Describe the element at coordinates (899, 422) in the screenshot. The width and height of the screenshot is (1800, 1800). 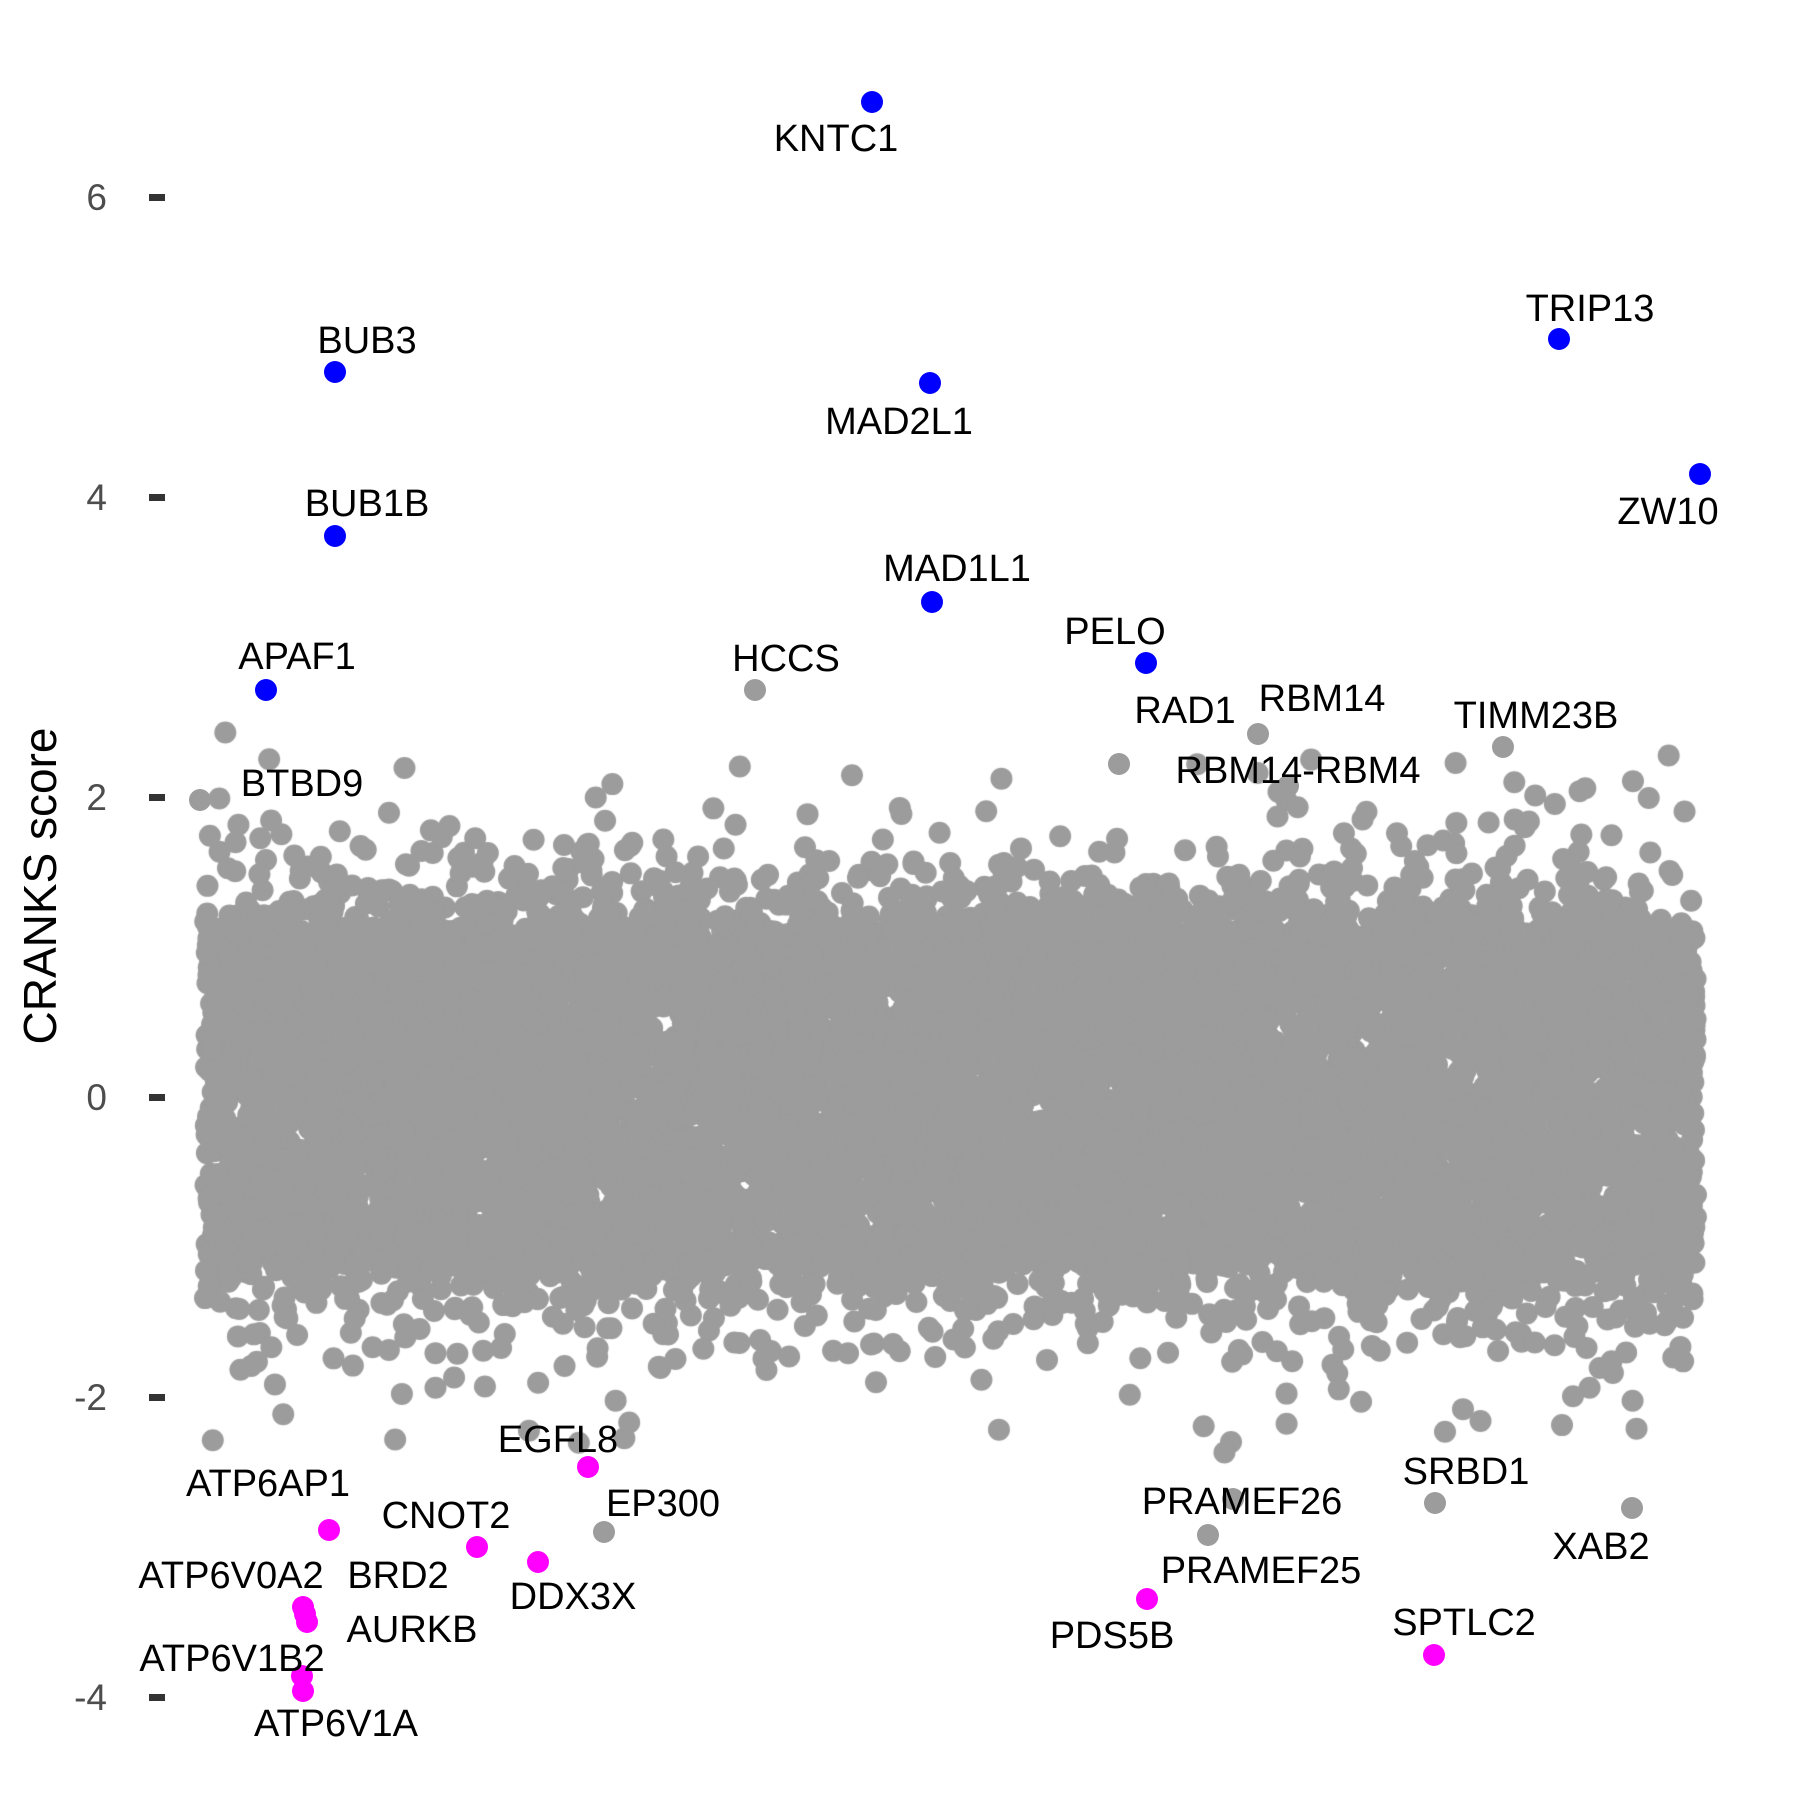
I see `gene-label-MAD2L1: MAD2L1` at that location.